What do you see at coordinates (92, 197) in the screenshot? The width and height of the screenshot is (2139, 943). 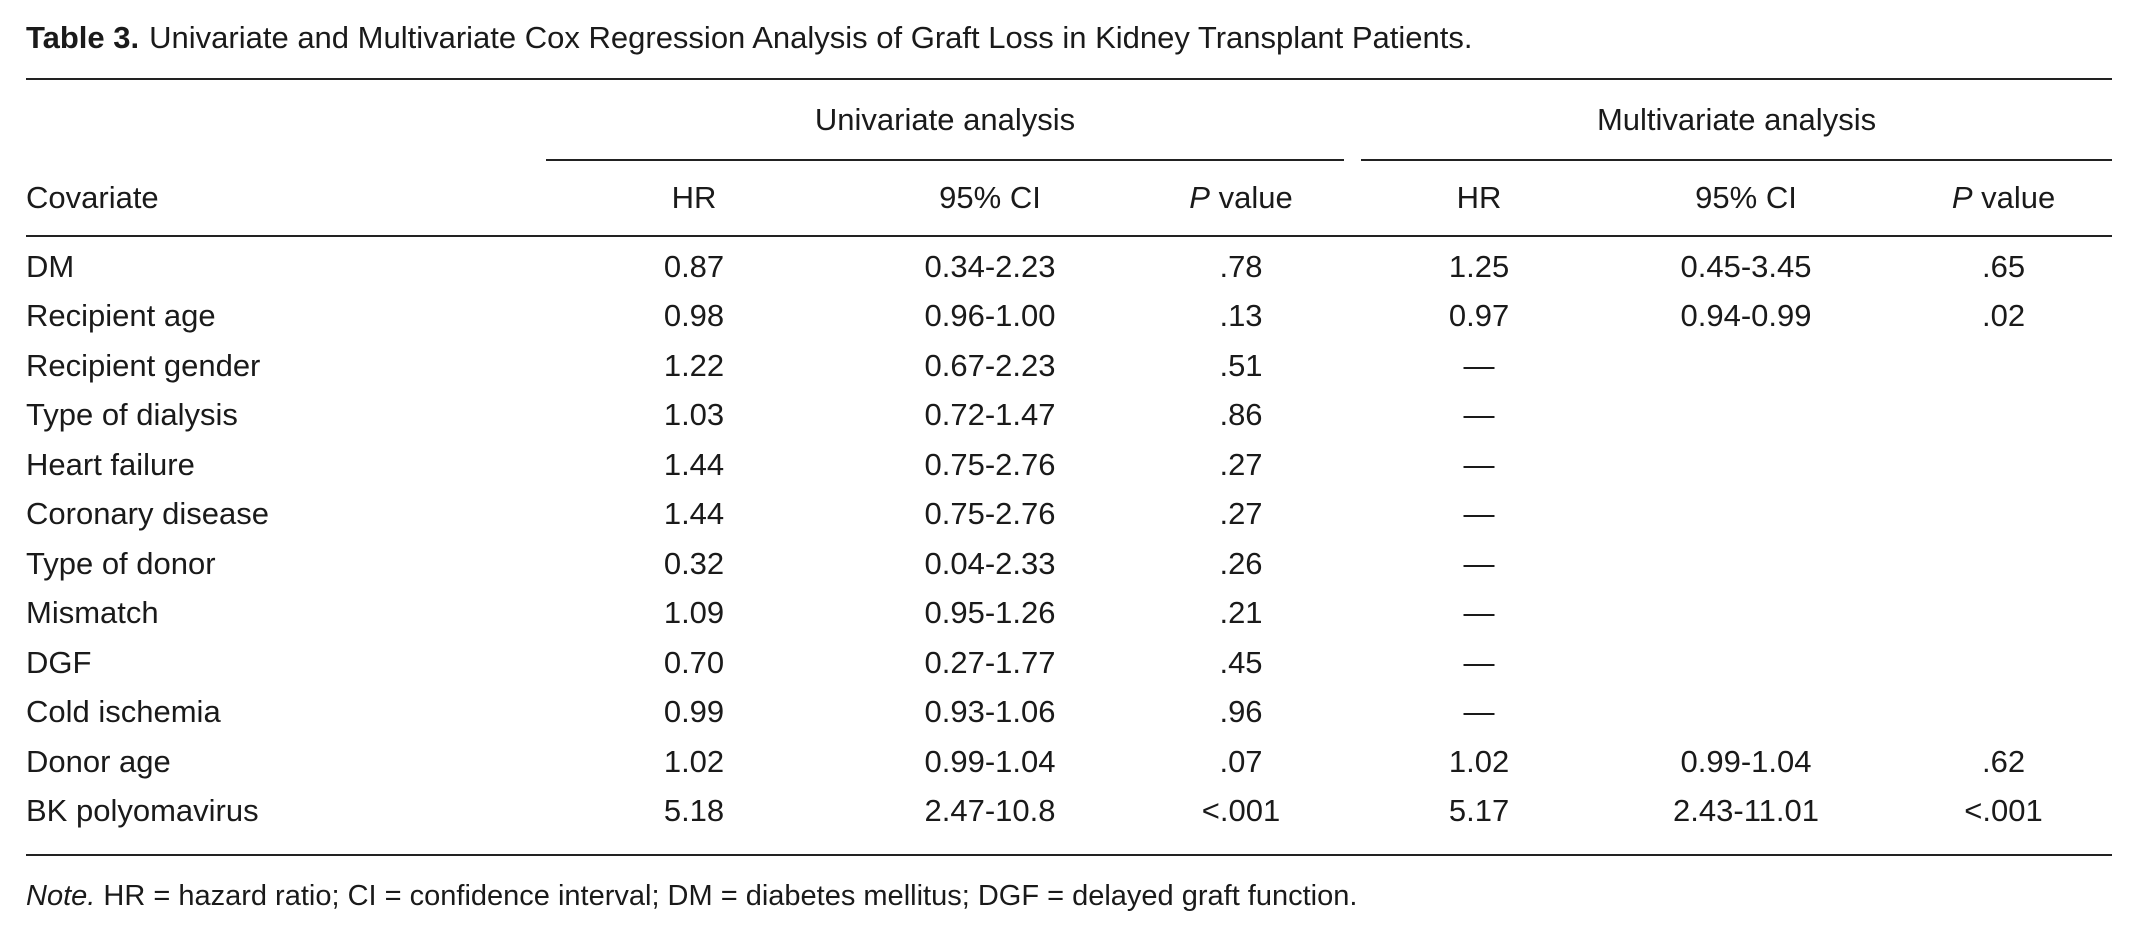 I see `covariate-header: Covariate` at bounding box center [92, 197].